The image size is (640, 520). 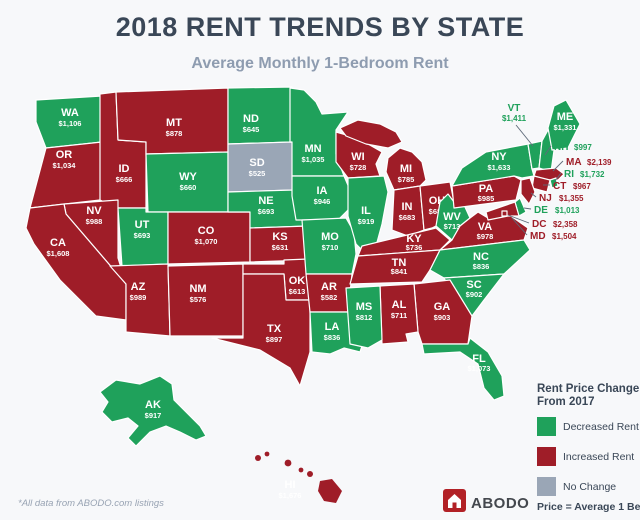 I want to click on callout-DE-line, so click(x=527, y=208).